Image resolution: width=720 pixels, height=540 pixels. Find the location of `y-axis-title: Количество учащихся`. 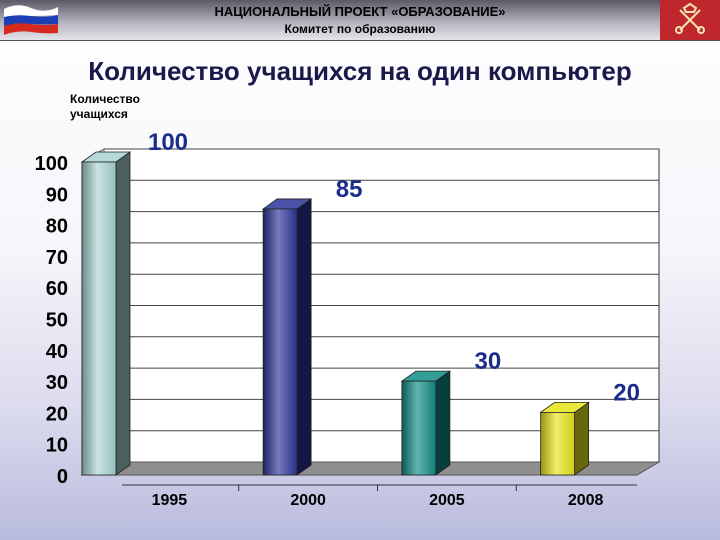

y-axis-title: Количество учащихся is located at coordinates (105, 106).